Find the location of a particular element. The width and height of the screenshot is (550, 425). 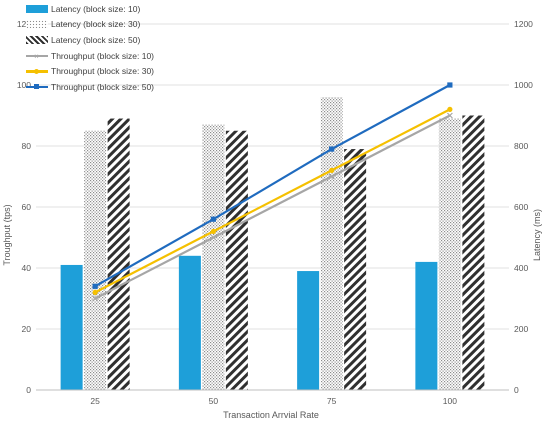

x-tick-label: 75 is located at coordinates (332, 401).